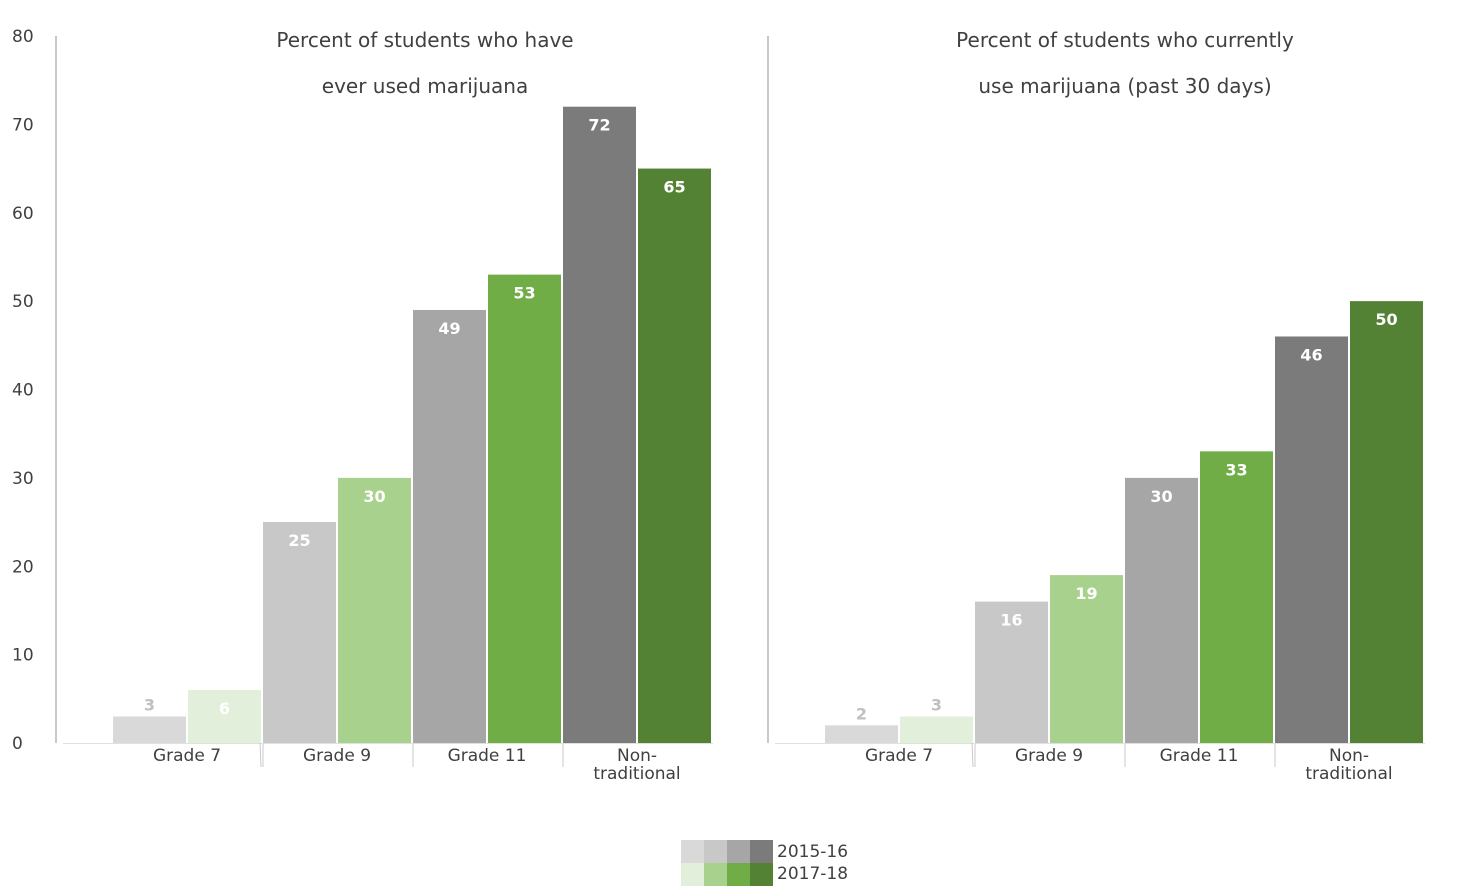  What do you see at coordinates (813, 874) in the screenshot?
I see `legend-label-2017-18: 2017-18` at bounding box center [813, 874].